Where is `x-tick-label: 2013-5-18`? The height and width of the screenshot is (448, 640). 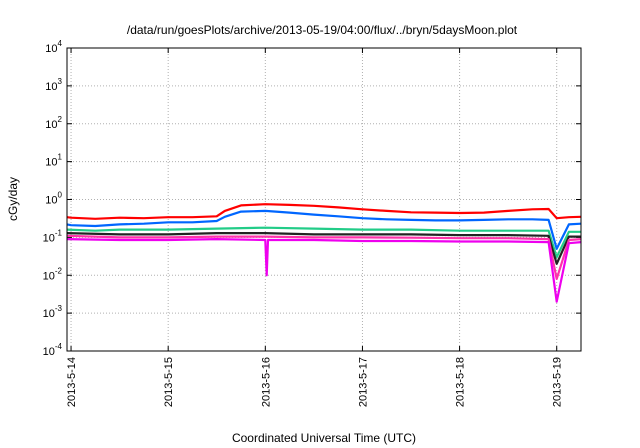 x-tick-label: 2013-5-18 is located at coordinates (461, 382).